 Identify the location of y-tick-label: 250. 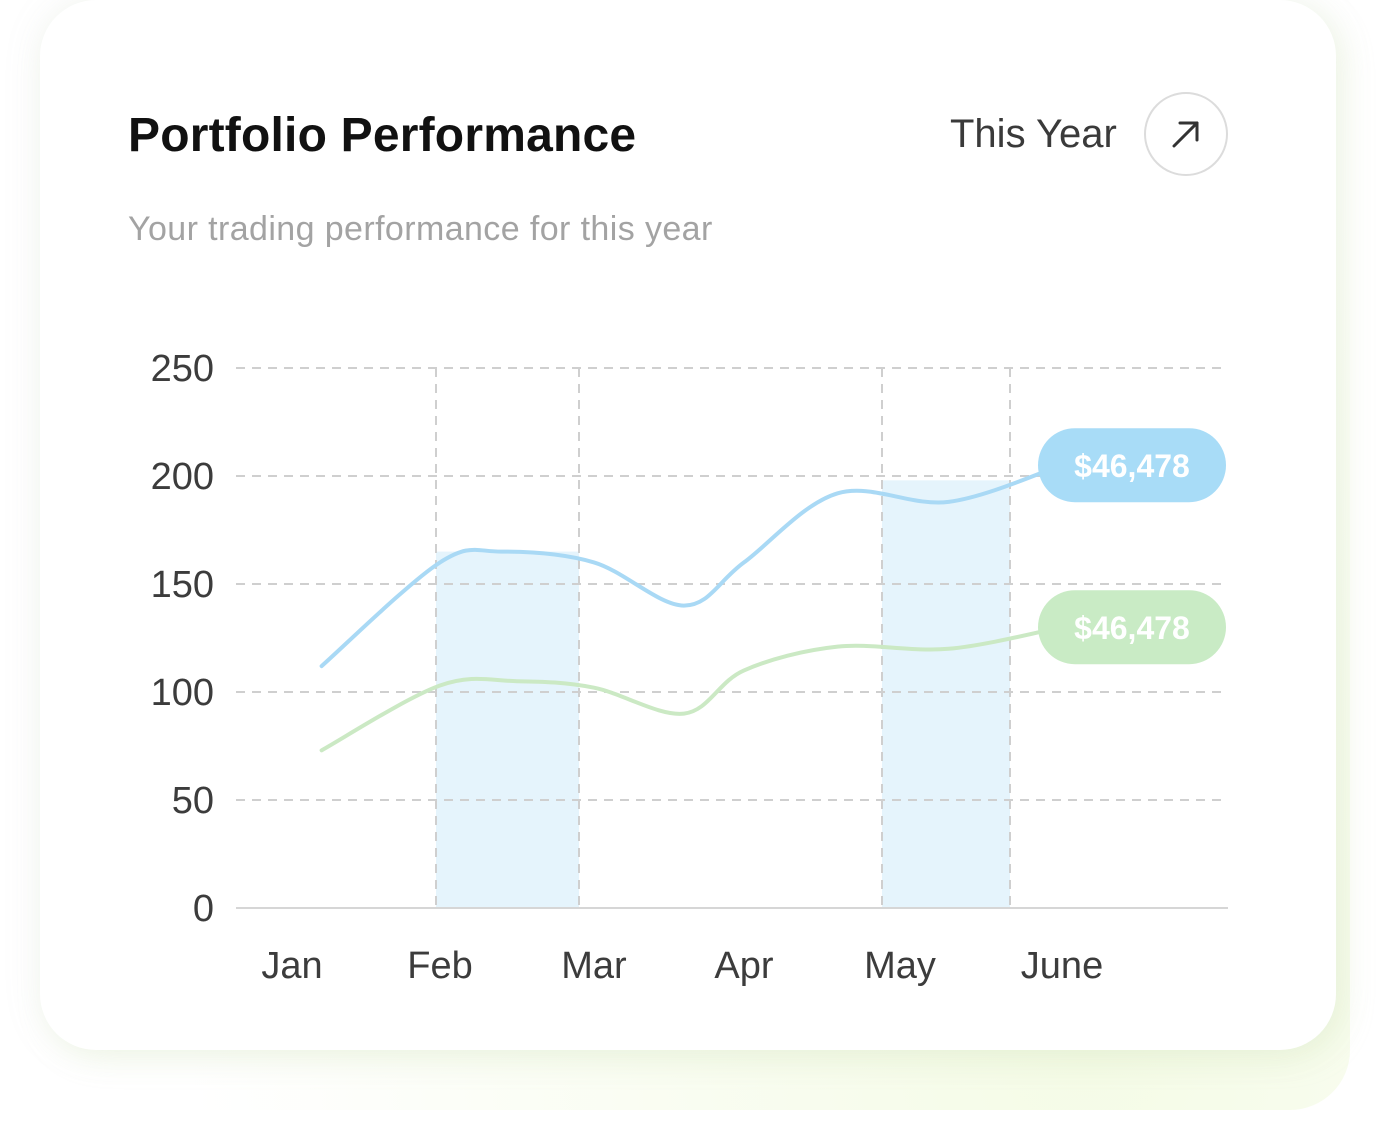
(182, 369).